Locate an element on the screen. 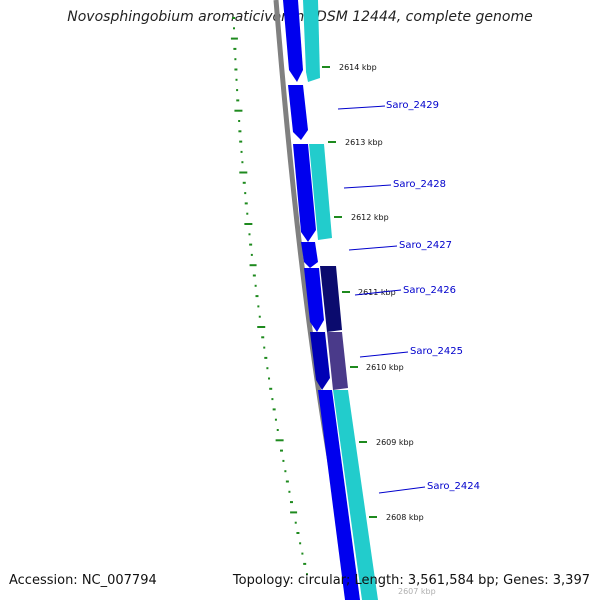  gene-arrow-saro-2429-region is located at coordinates (293, 41).